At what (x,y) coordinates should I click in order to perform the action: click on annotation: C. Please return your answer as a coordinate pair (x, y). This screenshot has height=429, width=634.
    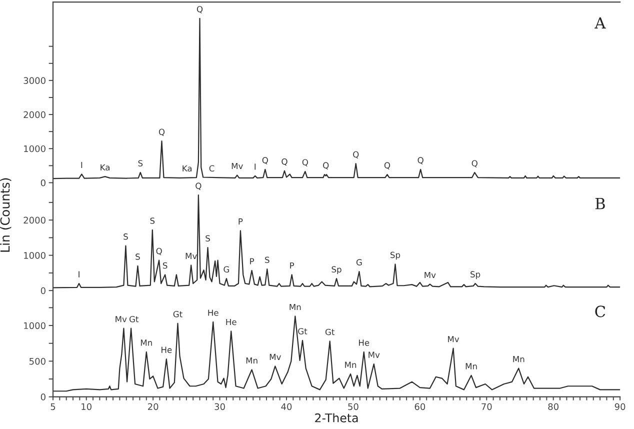
    Looking at the image, I should click on (211, 168).